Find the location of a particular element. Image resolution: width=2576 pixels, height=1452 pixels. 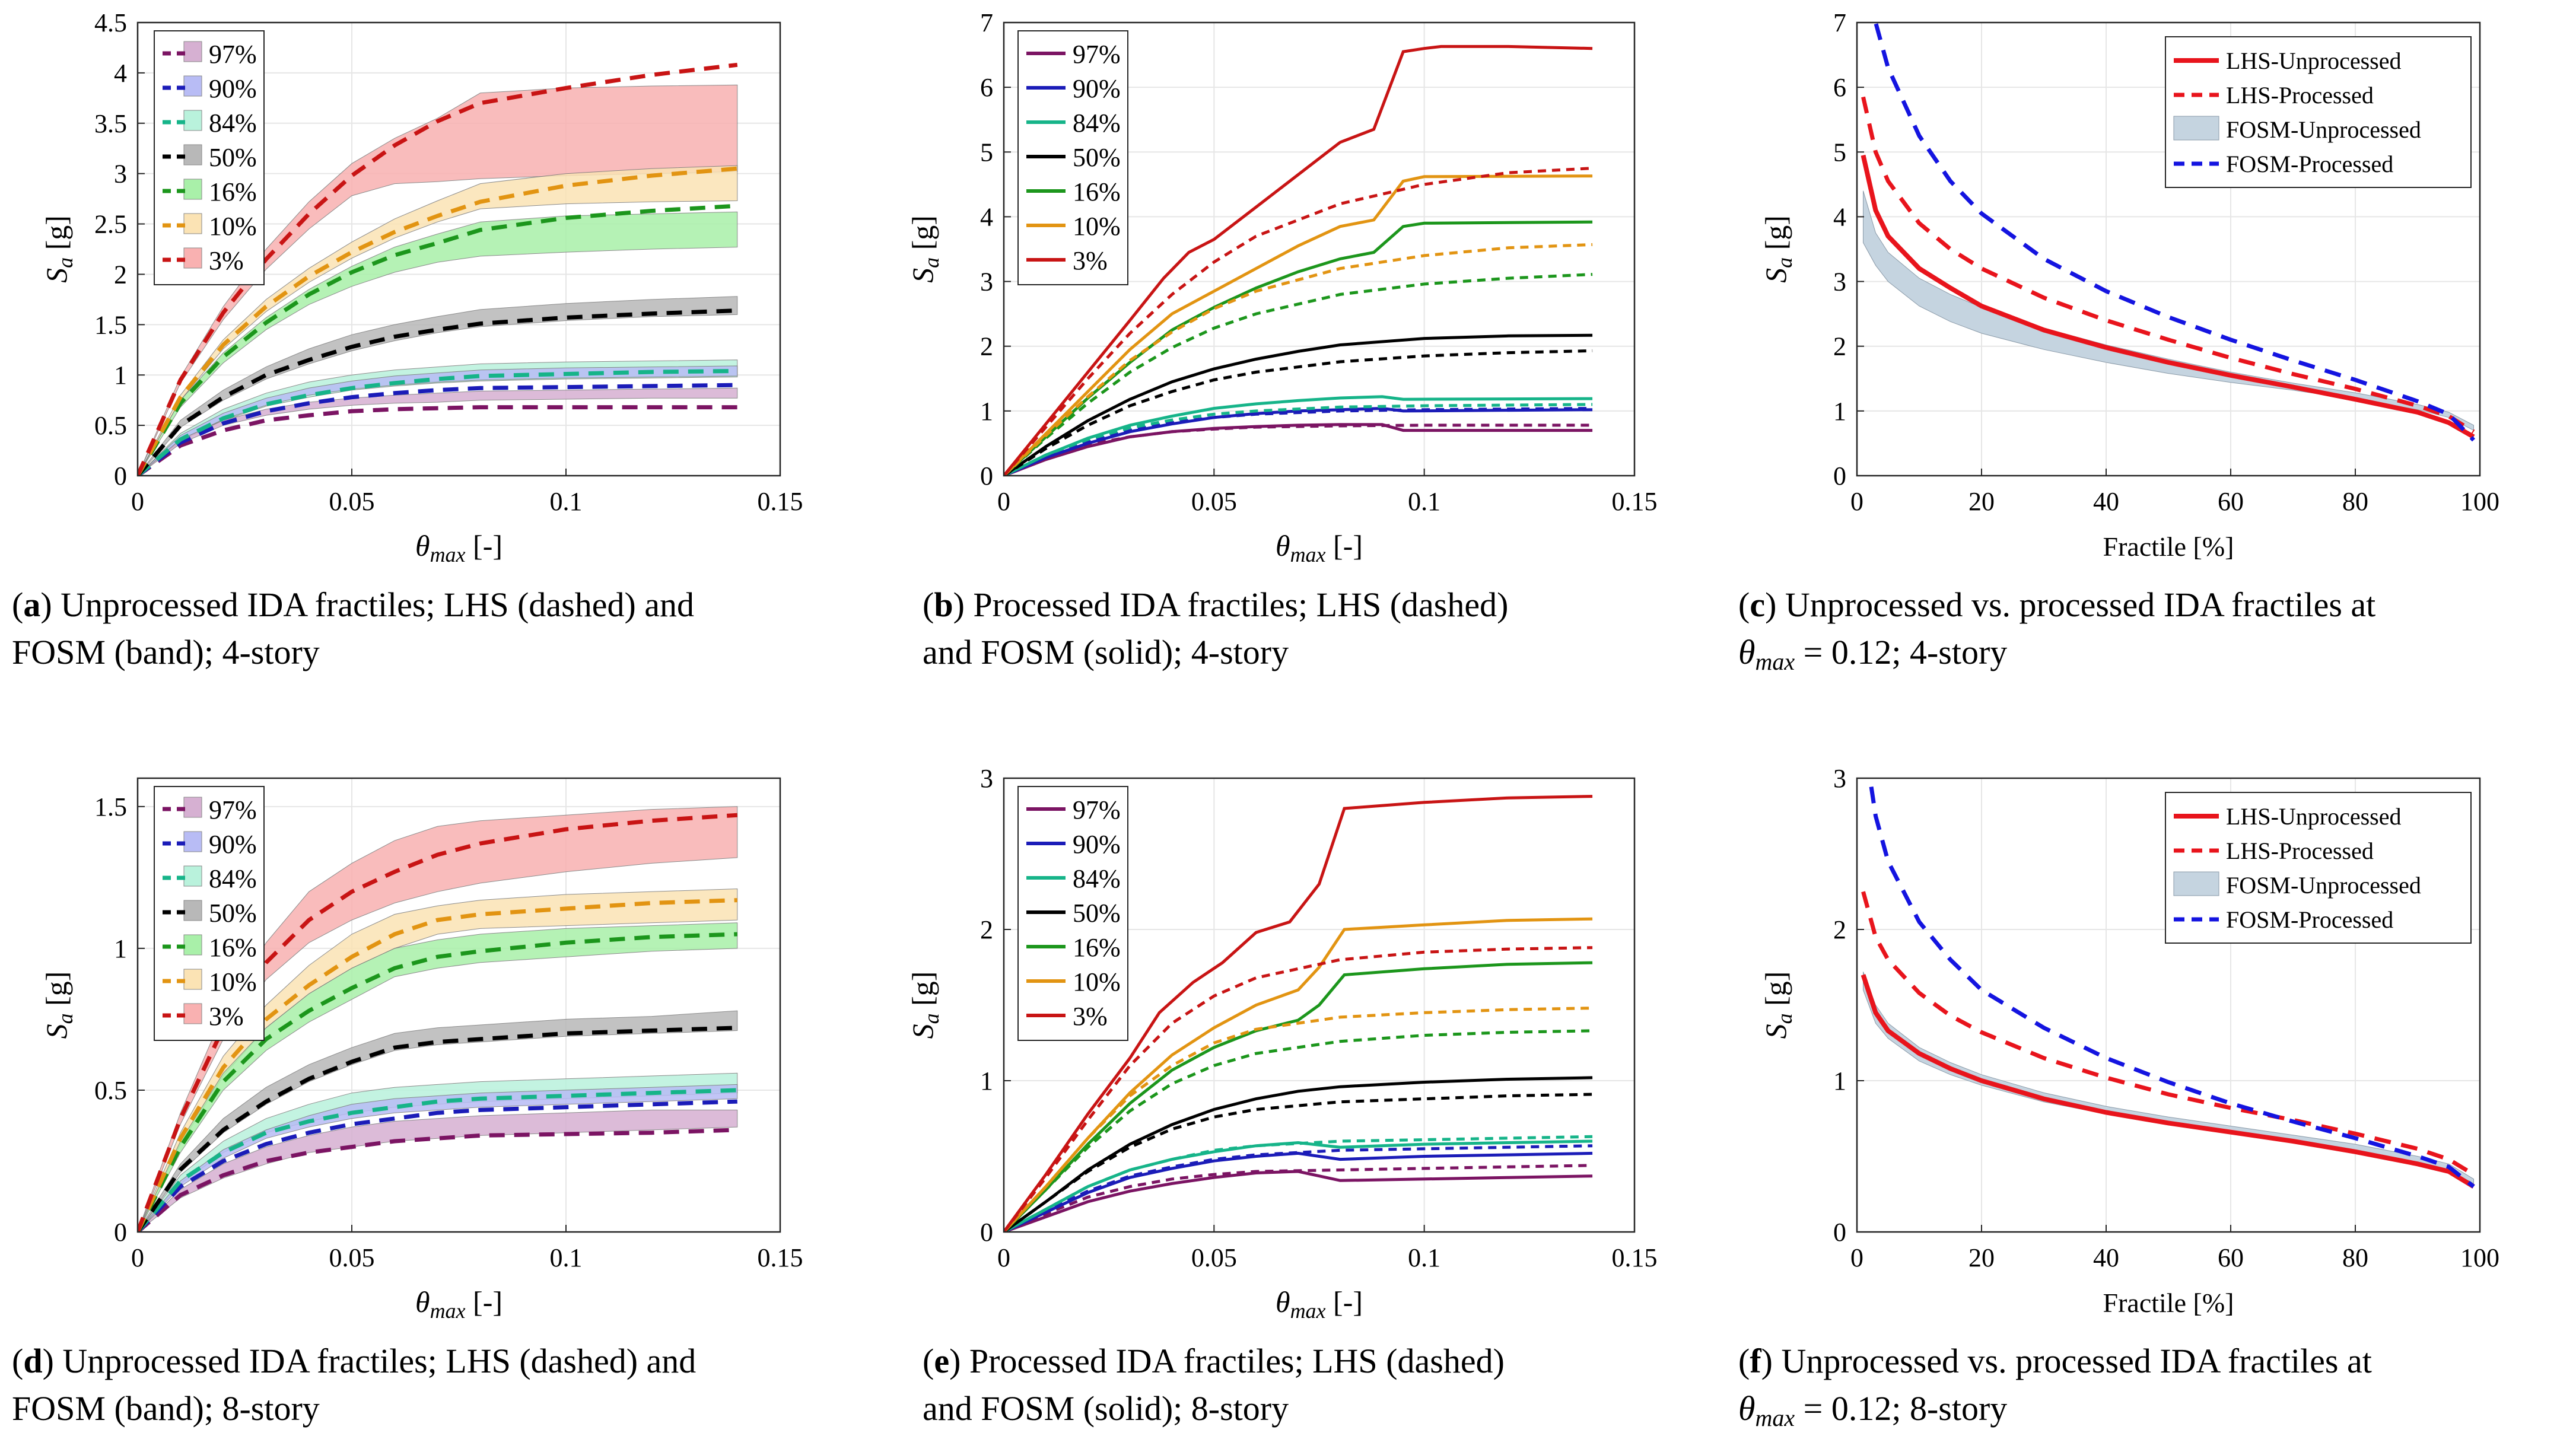

lhs-line-90pct is located at coordinates (437, 429).